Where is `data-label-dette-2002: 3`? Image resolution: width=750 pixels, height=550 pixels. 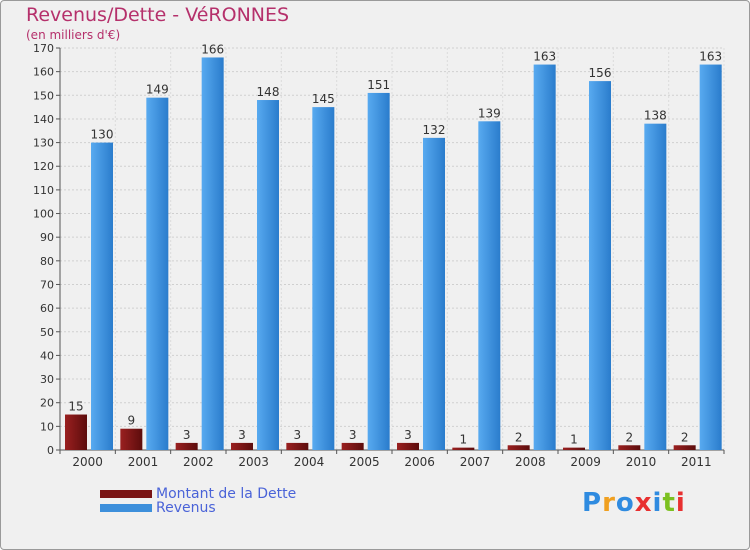 data-label-dette-2002: 3 is located at coordinates (187, 435).